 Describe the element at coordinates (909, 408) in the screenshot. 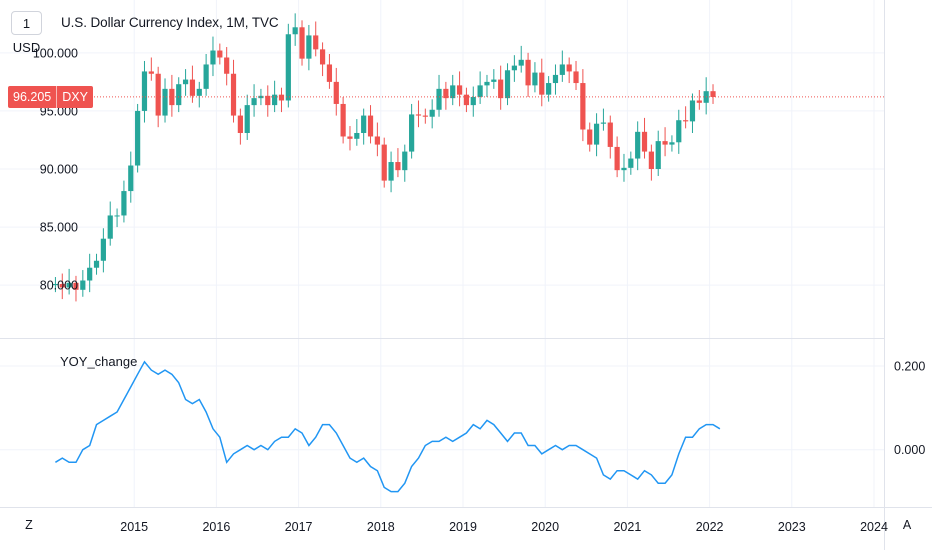

I see `indicator-axis: 0.000 0.200` at that location.